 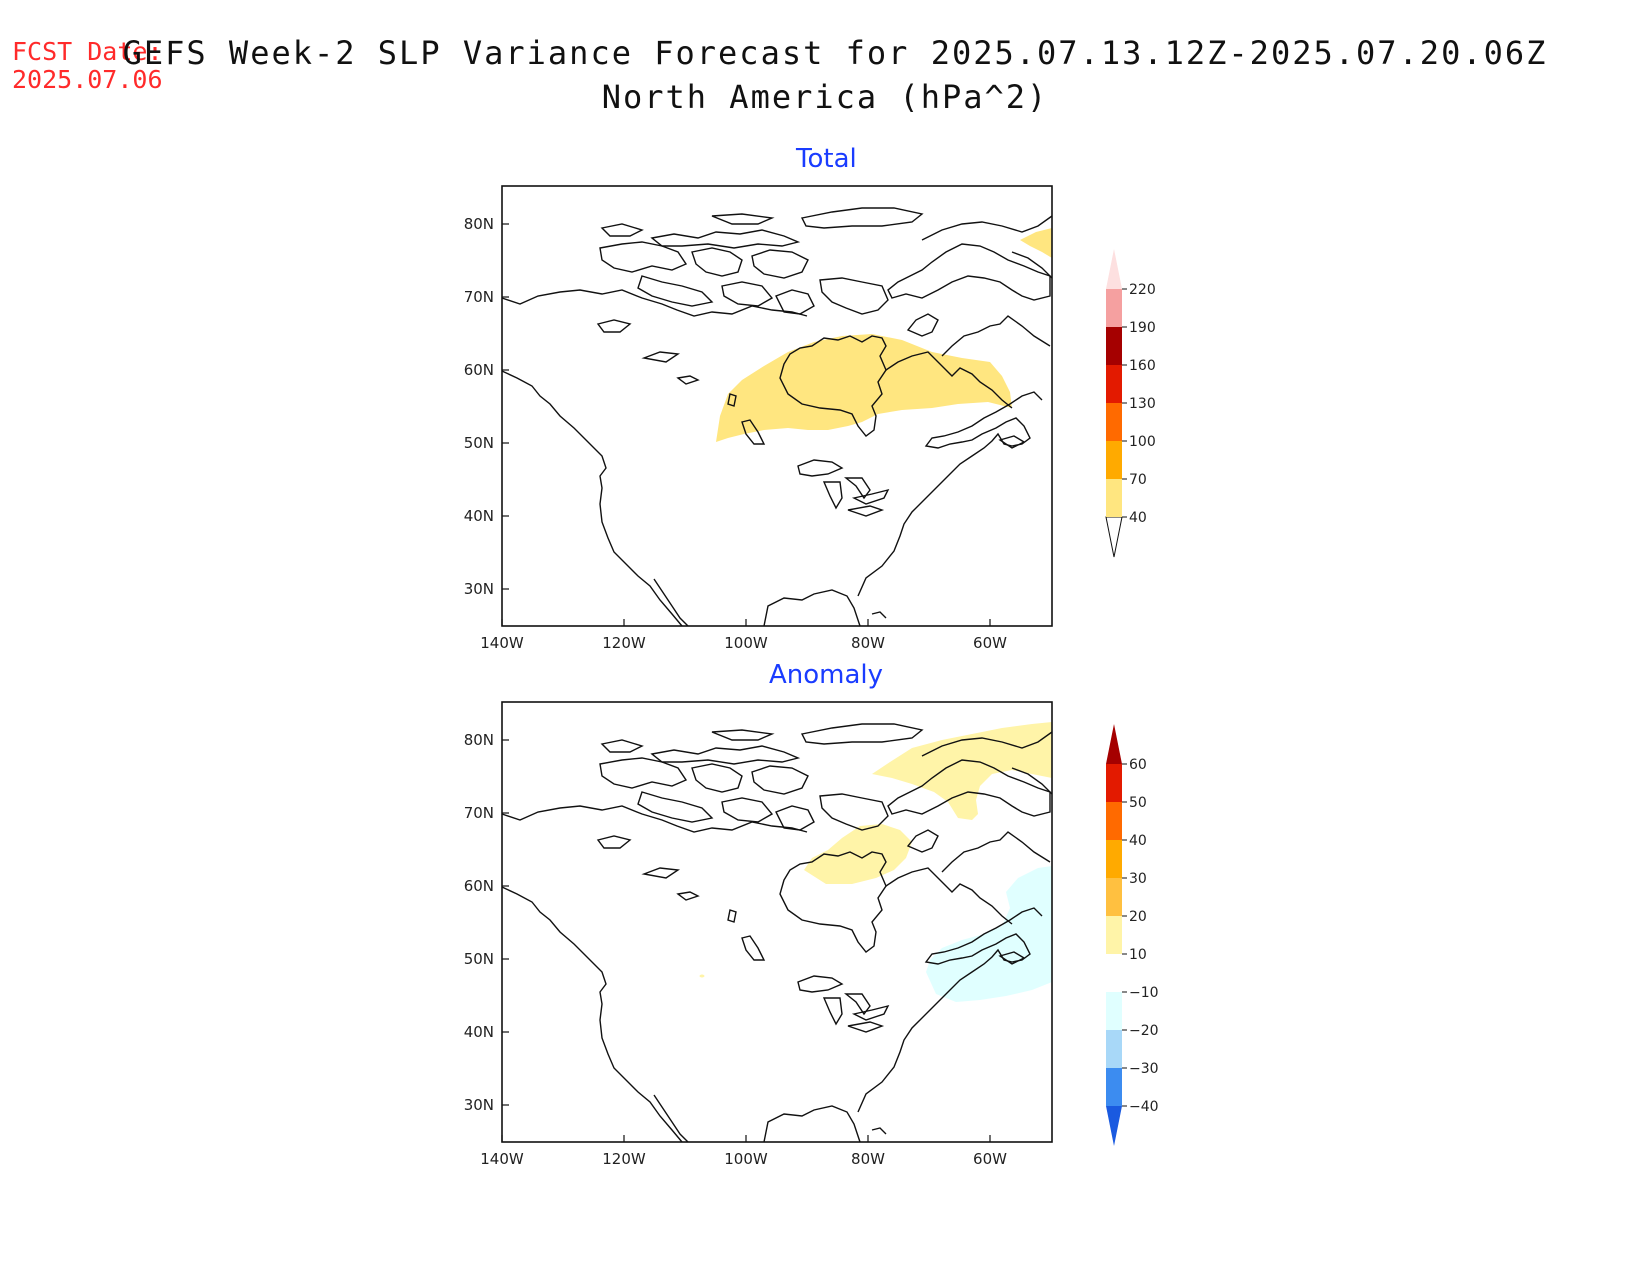 What do you see at coordinates (1142, 442) in the screenshot?
I see `colorbar-level-label: 100` at bounding box center [1142, 442].